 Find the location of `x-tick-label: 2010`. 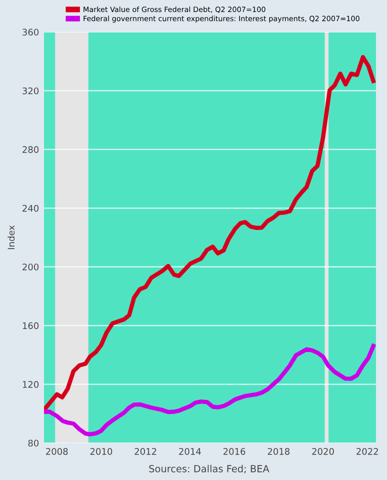

x-tick-label: 2010 is located at coordinates (101, 451).